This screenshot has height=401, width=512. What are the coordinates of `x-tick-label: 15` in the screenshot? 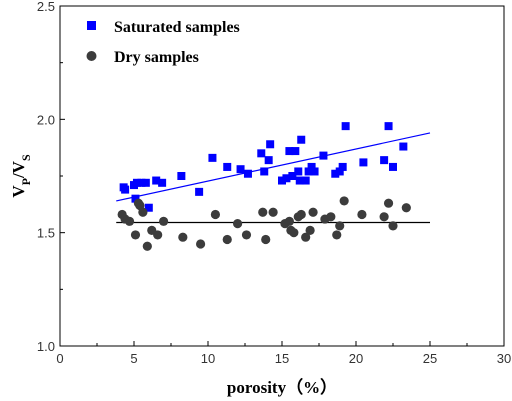 It's located at (282, 358).